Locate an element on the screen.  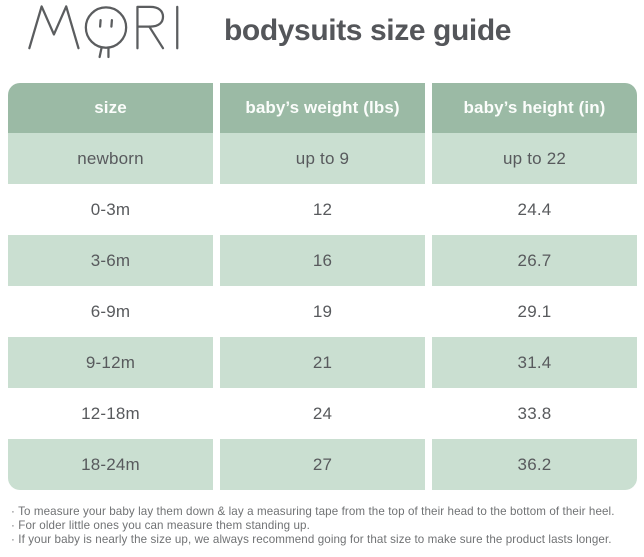
weight-cell: 16 is located at coordinates (322, 260).